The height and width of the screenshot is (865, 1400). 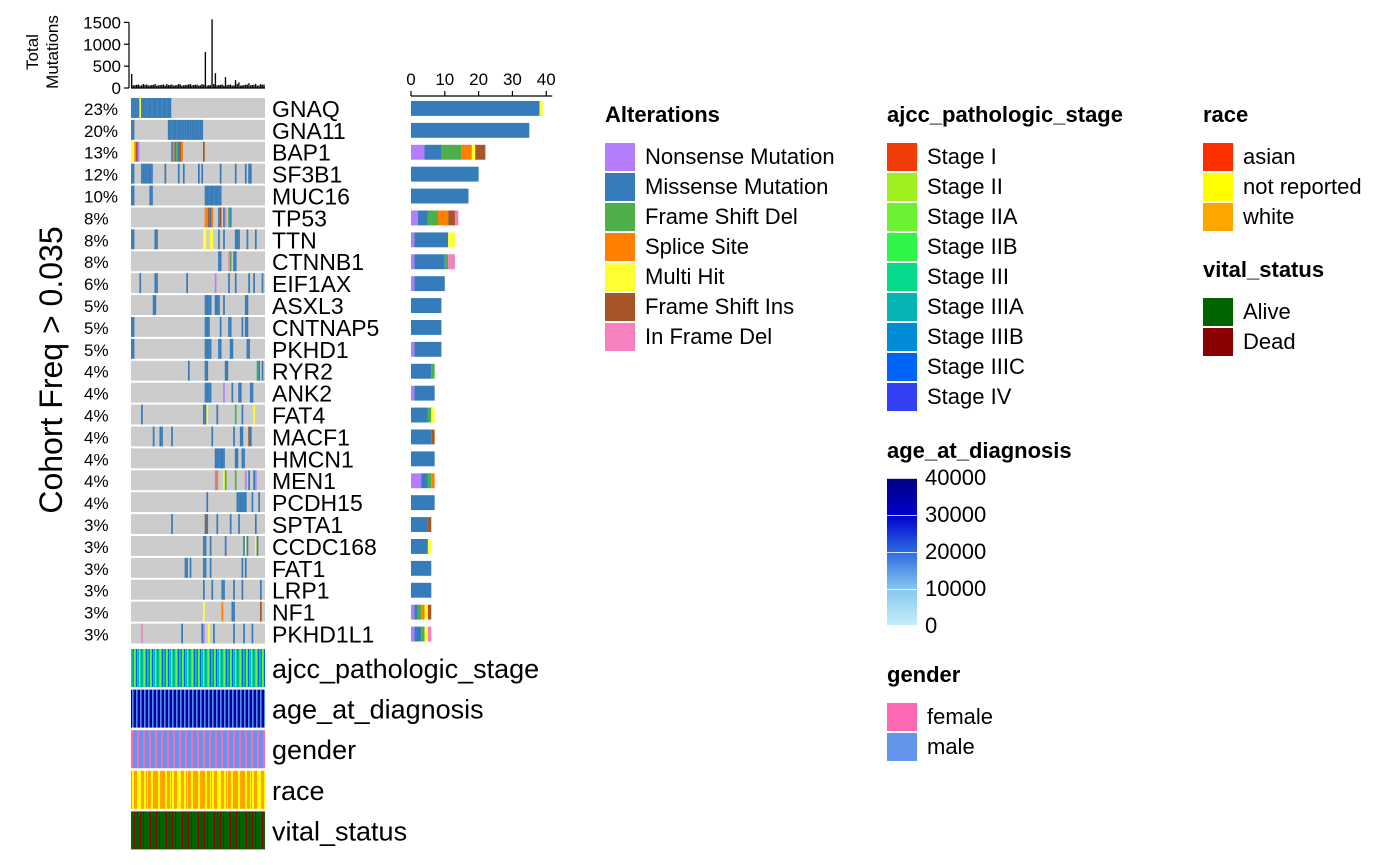 I want to click on vital-legend-title: vital_status, so click(x=1264, y=269).